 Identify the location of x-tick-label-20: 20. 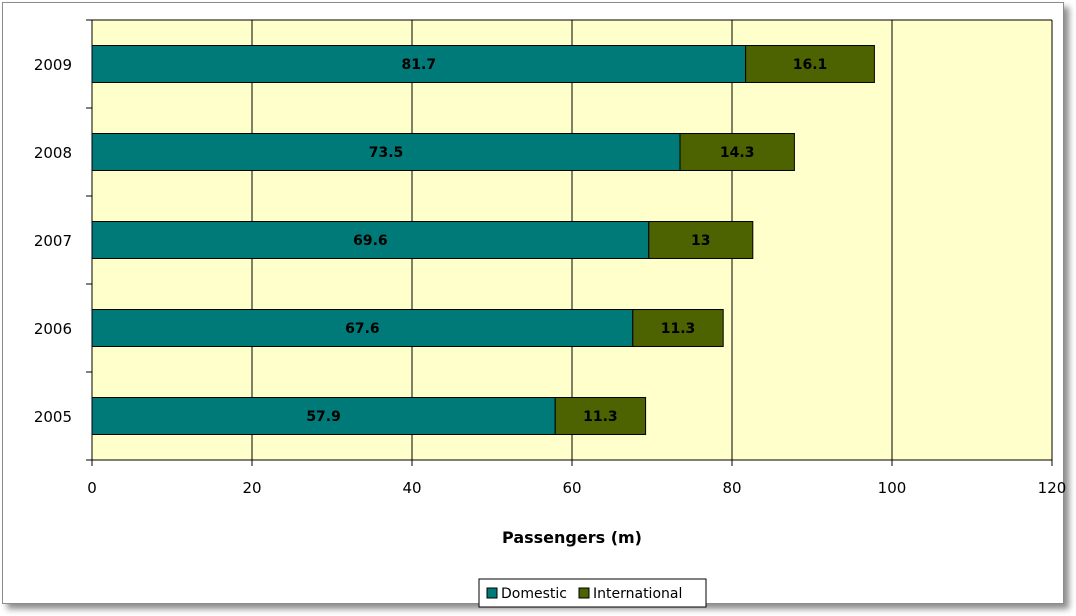
(251, 488).